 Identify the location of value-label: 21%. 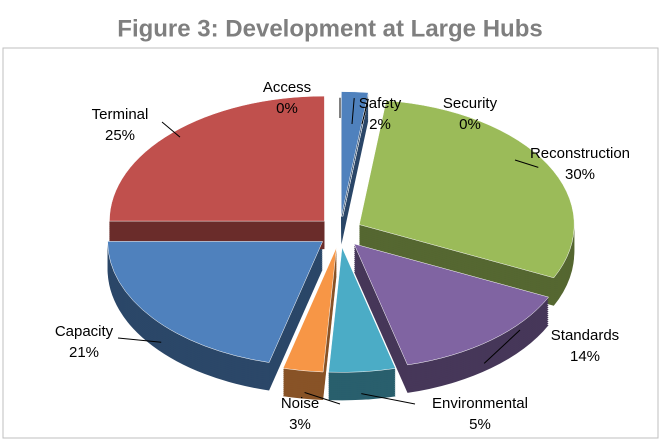
(84, 352).